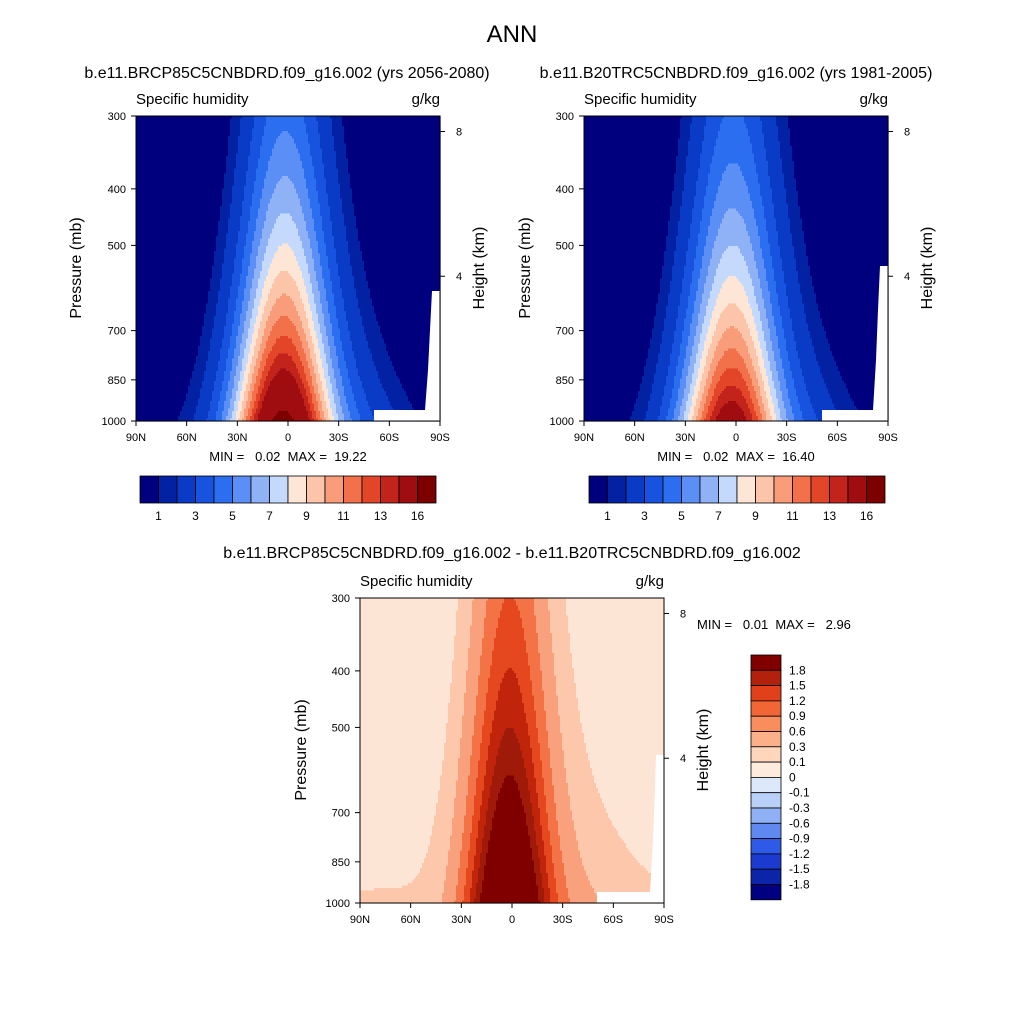  What do you see at coordinates (774, 624) in the screenshot?
I see `min-max-stats: MIN = 0.01 MAX = 2.96` at bounding box center [774, 624].